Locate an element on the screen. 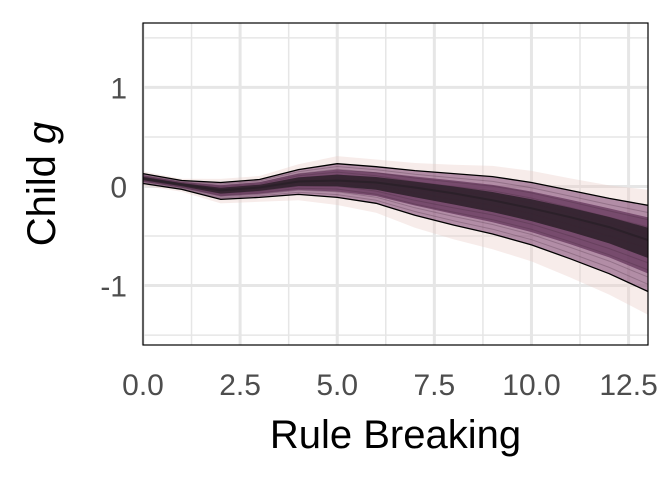 The width and height of the screenshot is (672, 480). upper-bound-line is located at coordinates (395, 184).